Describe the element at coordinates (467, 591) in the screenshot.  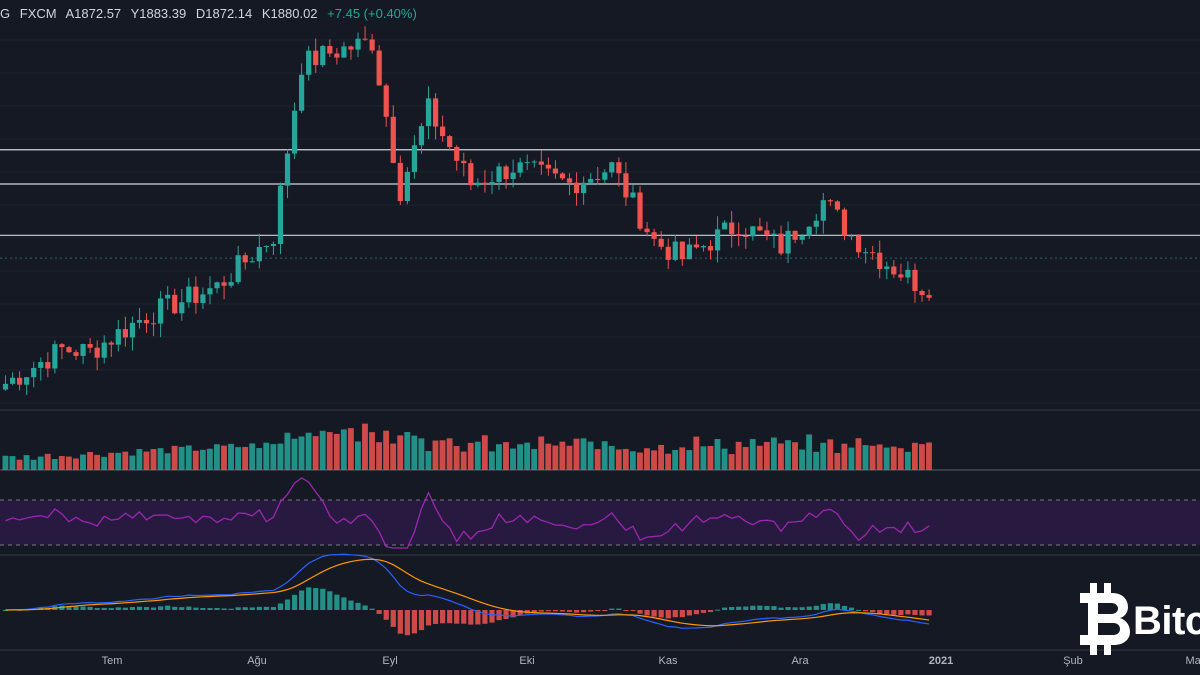
I see `macd-line` at that location.